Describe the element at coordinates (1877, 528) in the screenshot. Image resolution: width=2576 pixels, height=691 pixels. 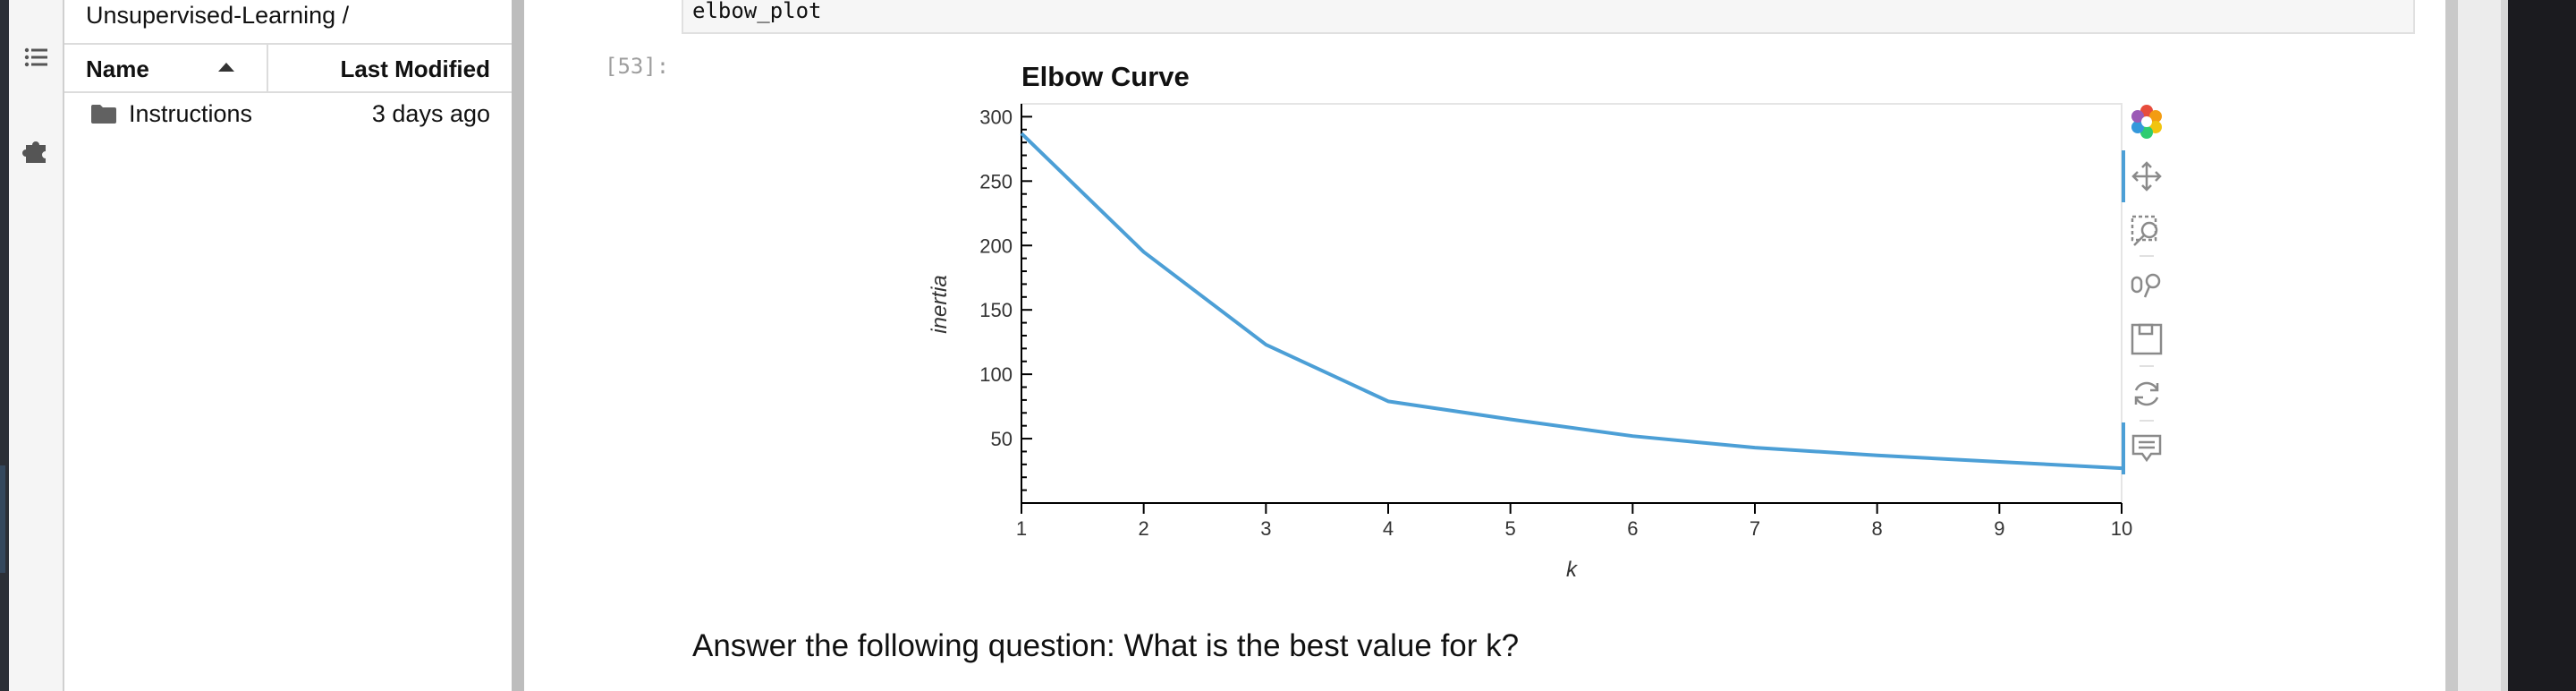
I see `x-tick-label: 8` at that location.